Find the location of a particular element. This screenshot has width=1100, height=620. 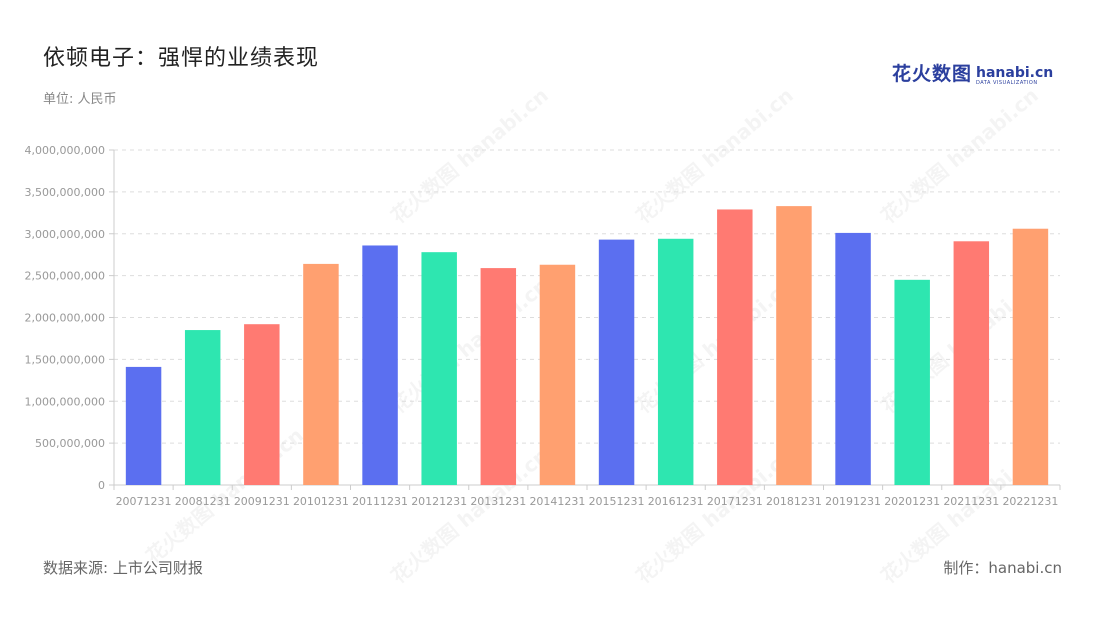

y-tick-label: 3,000,000,000 is located at coordinates (65, 234).